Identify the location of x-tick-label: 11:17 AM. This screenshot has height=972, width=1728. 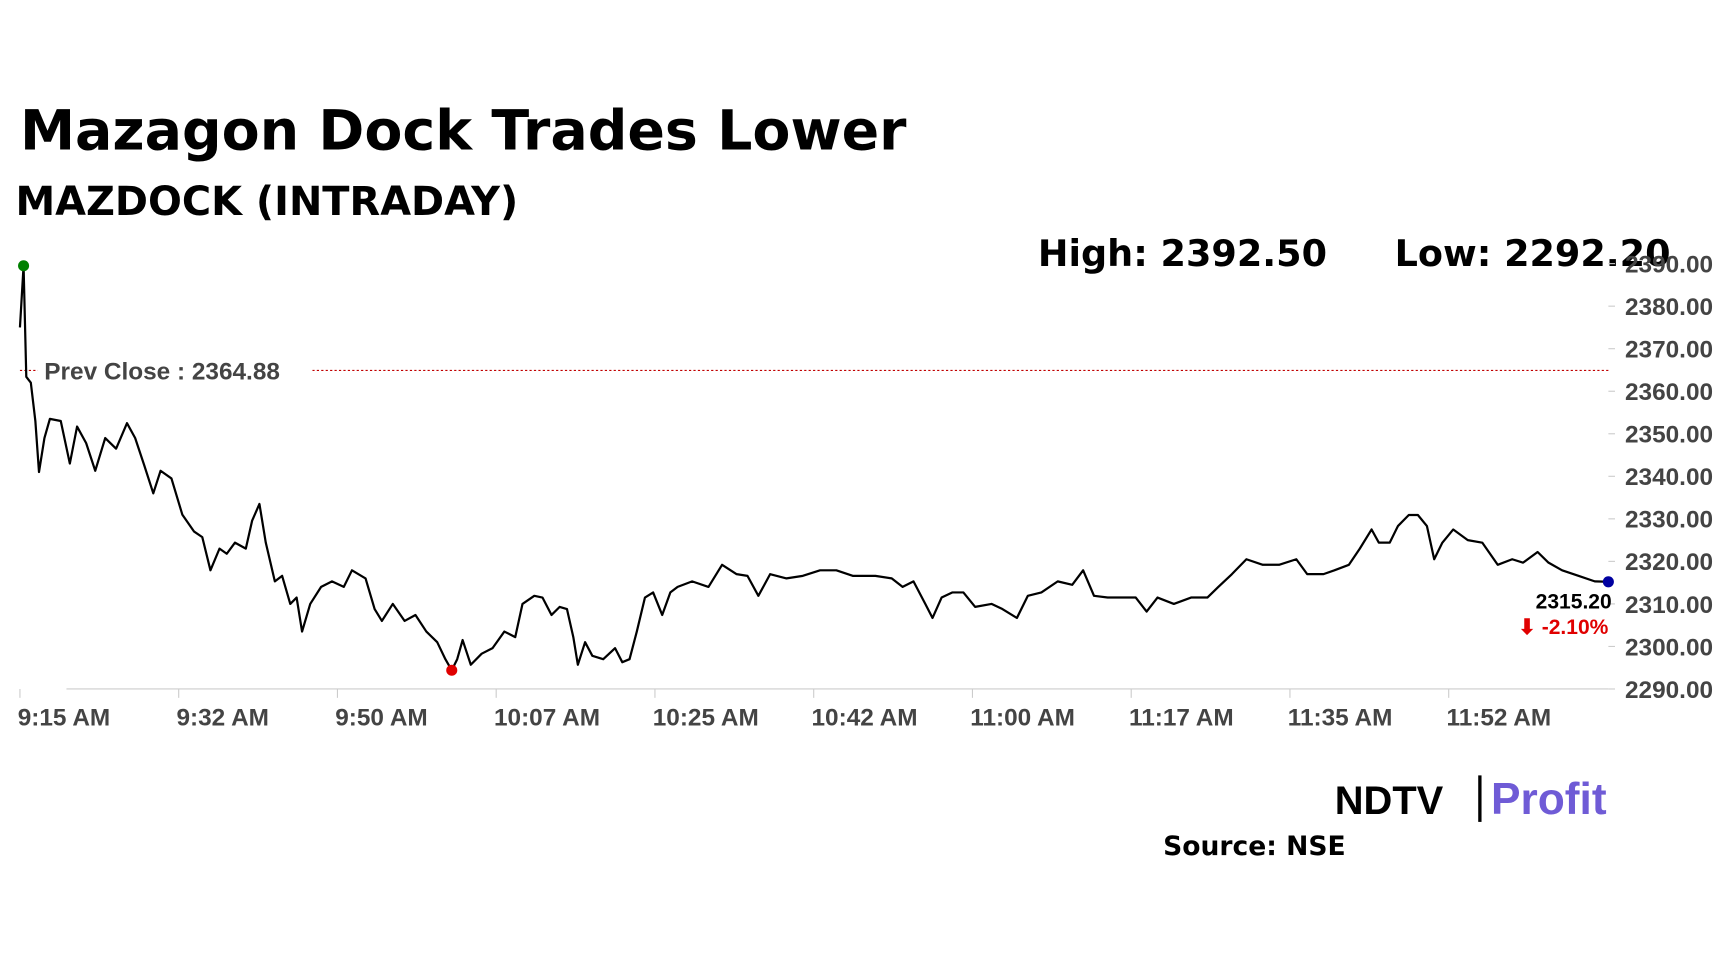
(1181, 718).